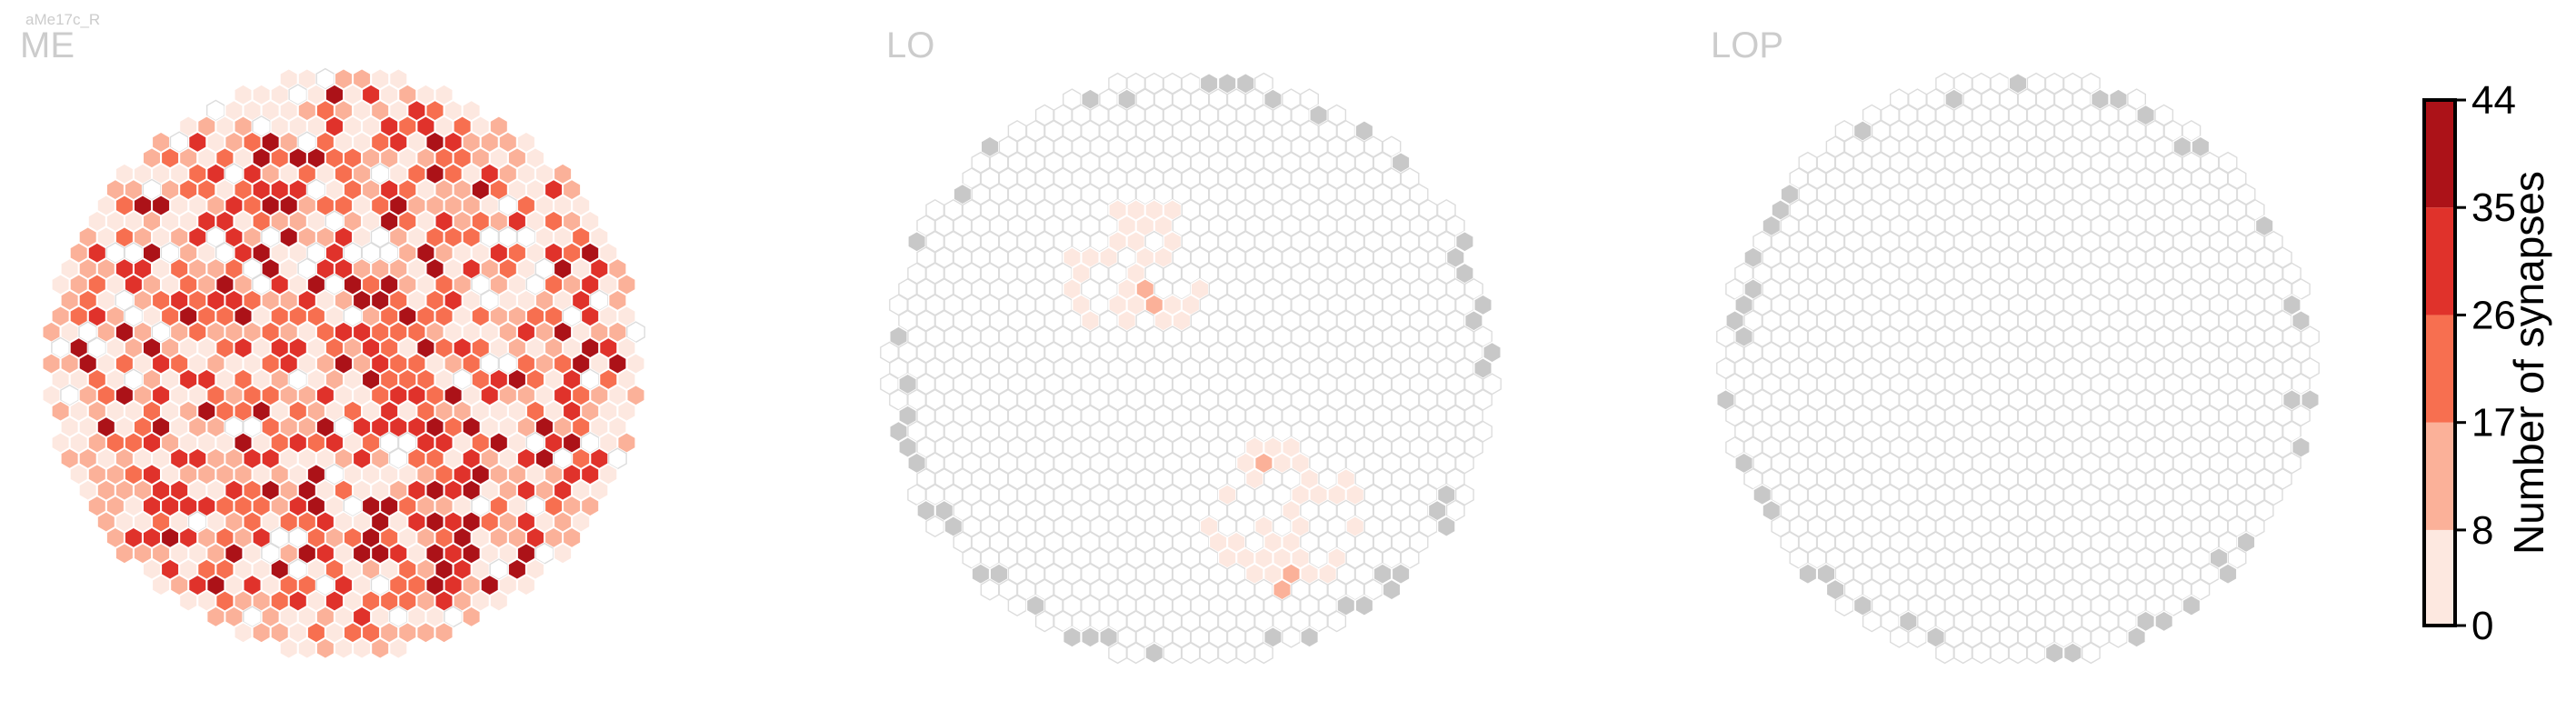  What do you see at coordinates (2485, 363) in the screenshot?
I see `colorbar-ticks: 0 8 17 26 35 44` at bounding box center [2485, 363].